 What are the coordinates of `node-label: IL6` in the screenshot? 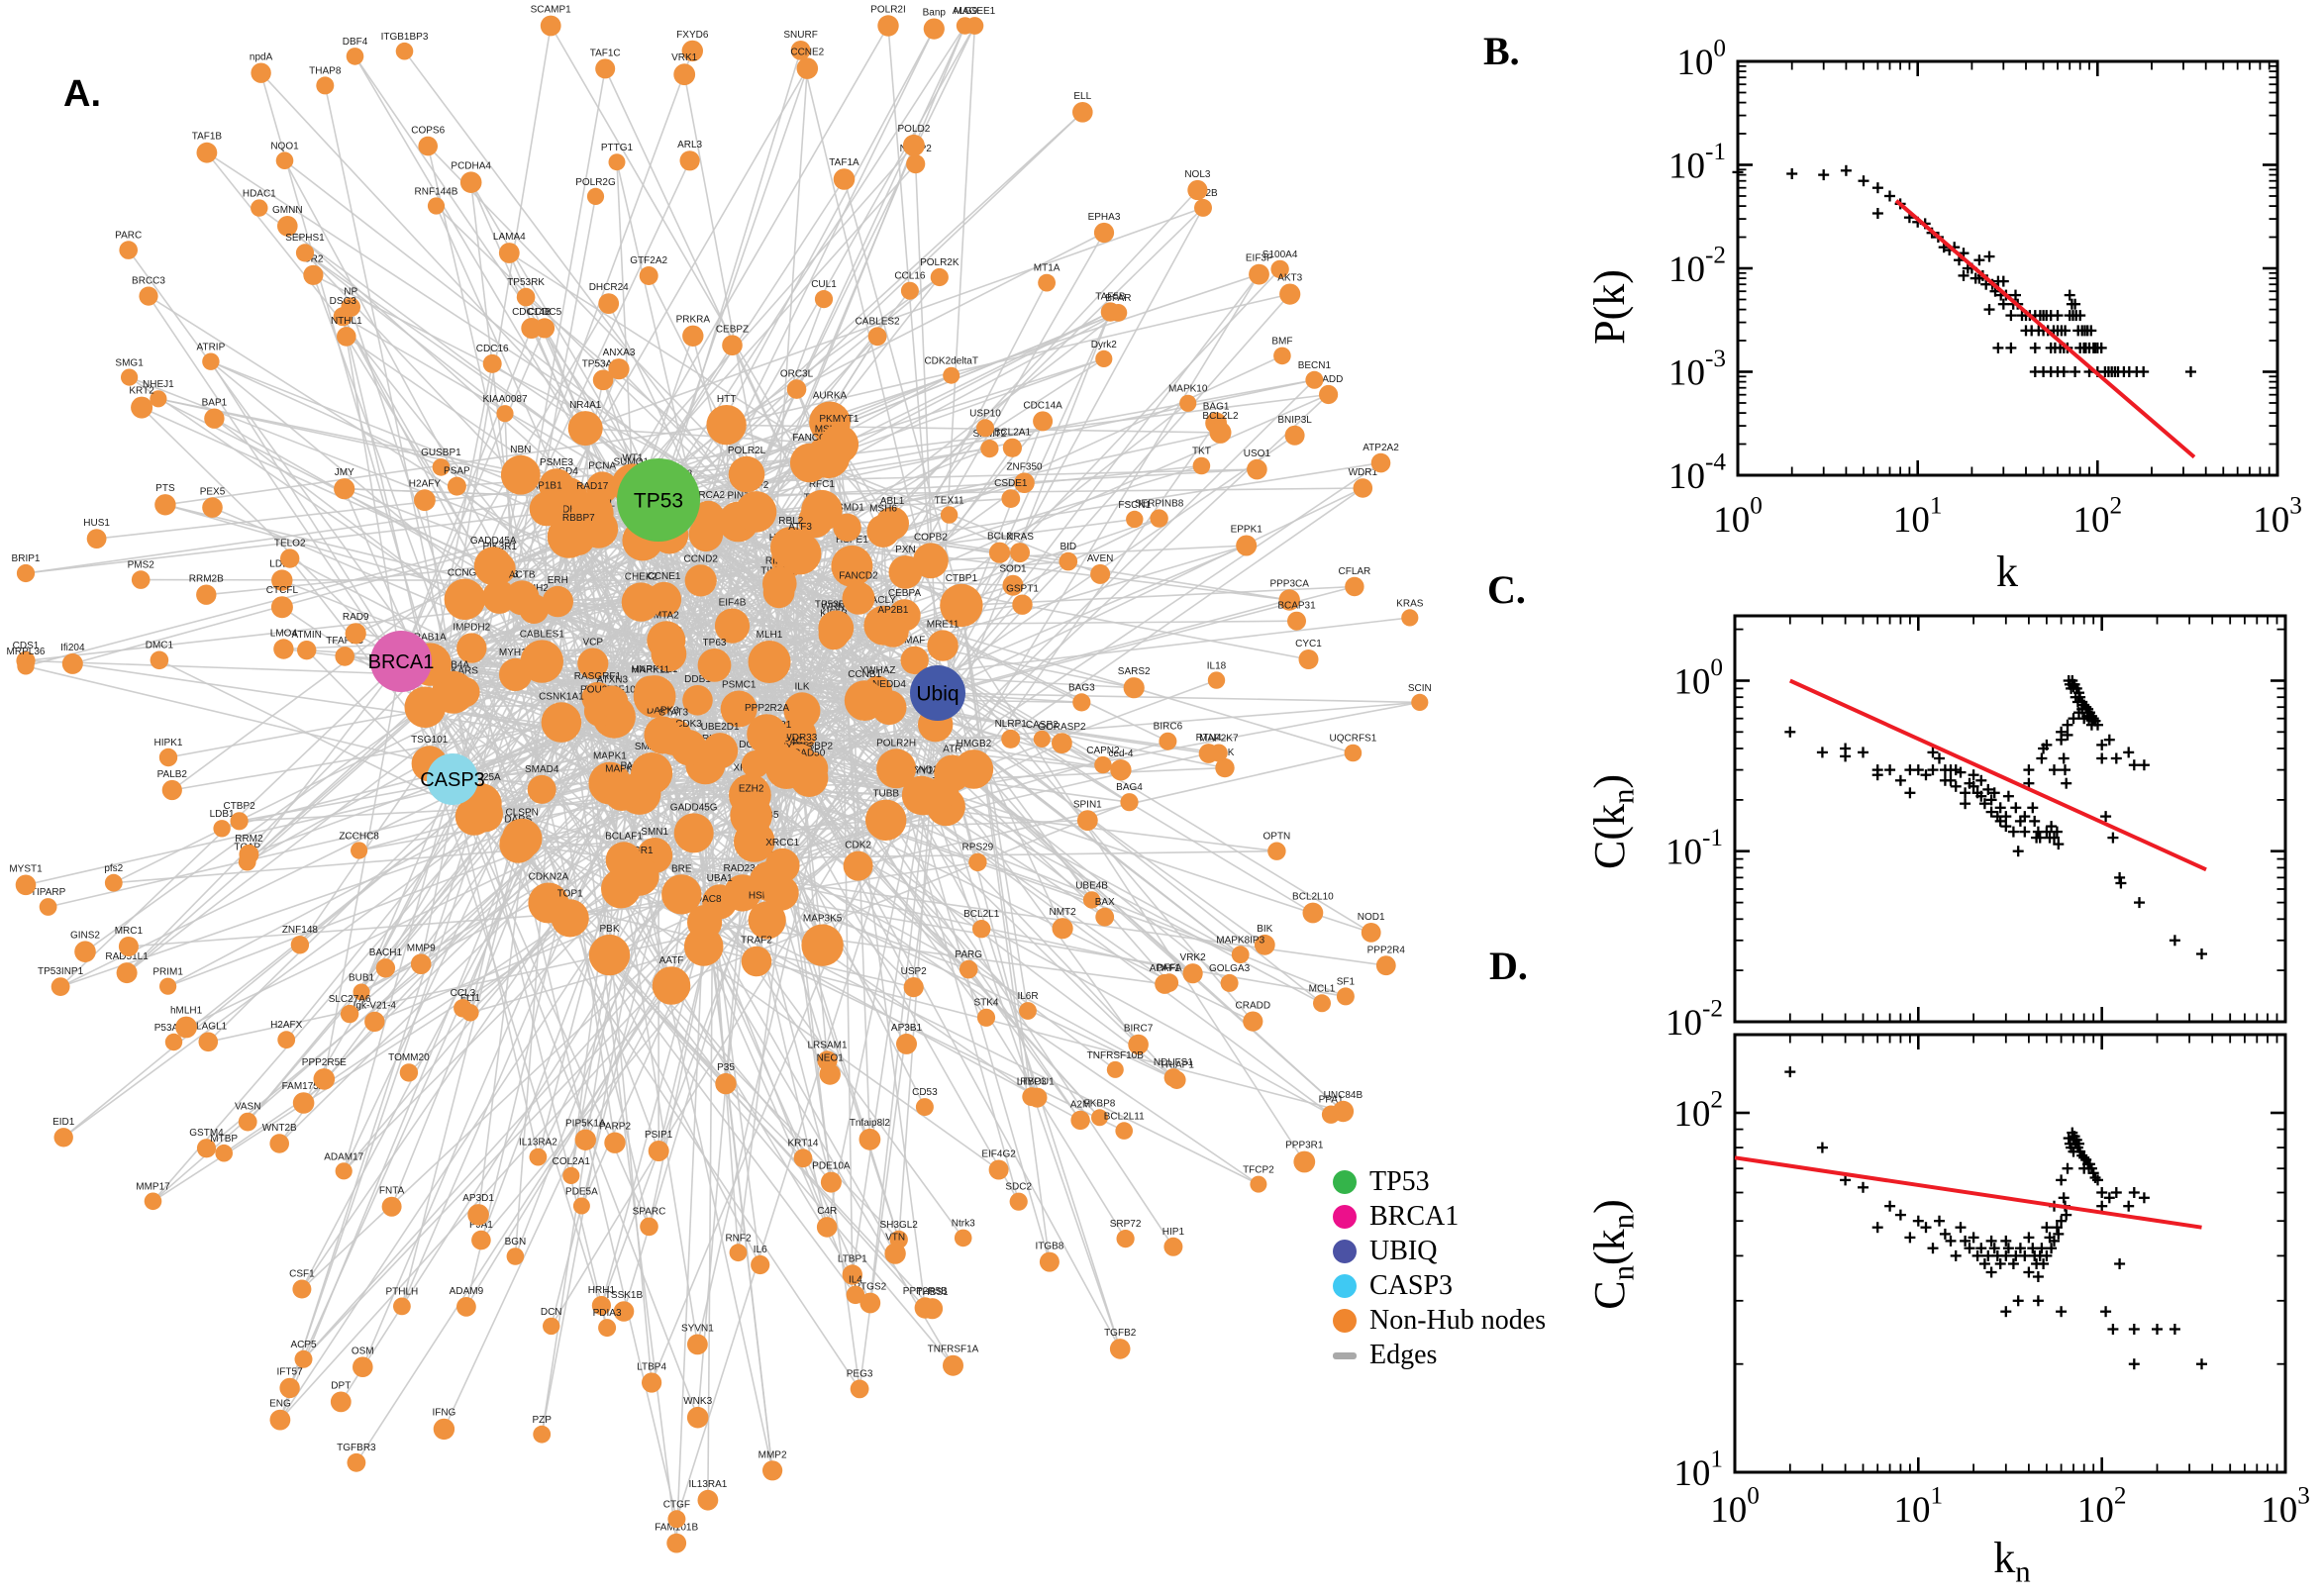 It's located at (761, 1250).